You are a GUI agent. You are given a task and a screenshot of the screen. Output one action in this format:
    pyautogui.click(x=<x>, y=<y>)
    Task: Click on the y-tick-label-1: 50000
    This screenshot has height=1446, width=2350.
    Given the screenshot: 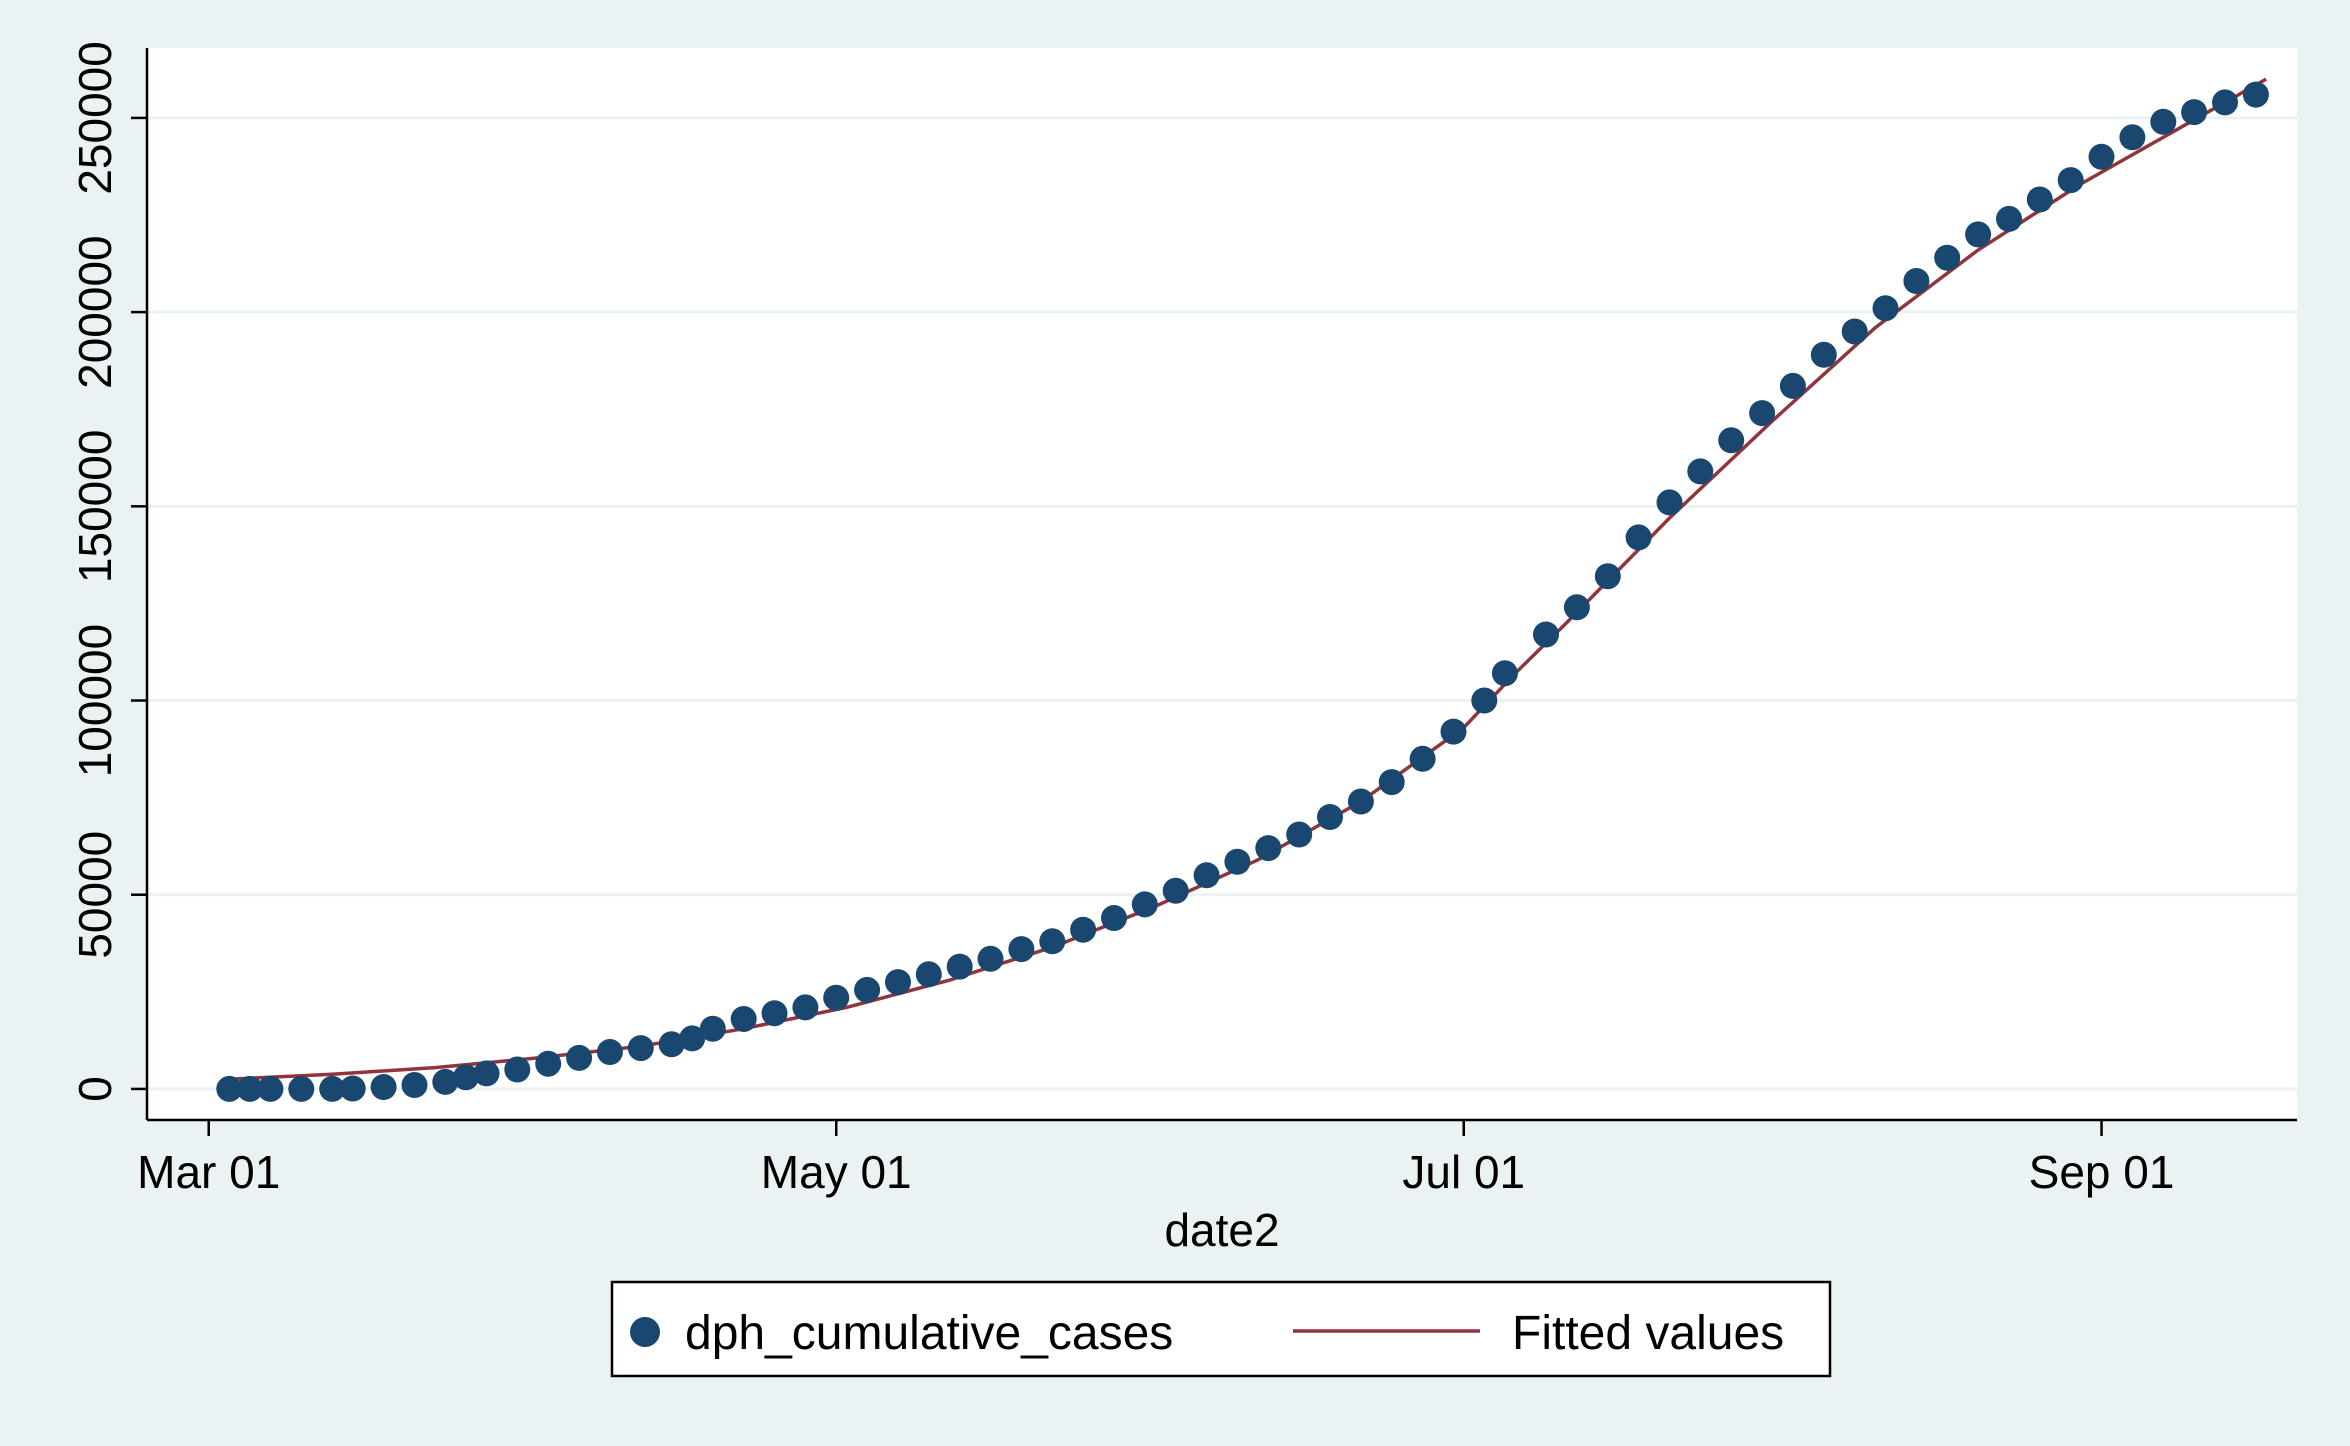 What is the action you would take?
    pyautogui.click(x=95, y=895)
    